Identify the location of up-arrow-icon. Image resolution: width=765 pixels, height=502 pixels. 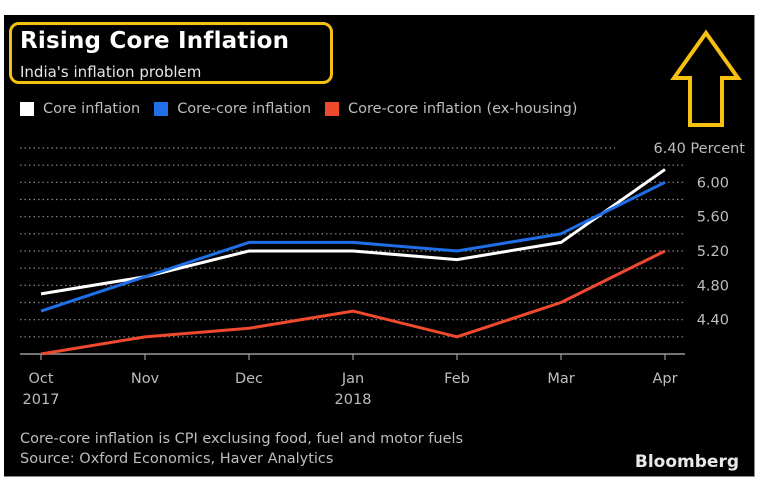
(706, 78).